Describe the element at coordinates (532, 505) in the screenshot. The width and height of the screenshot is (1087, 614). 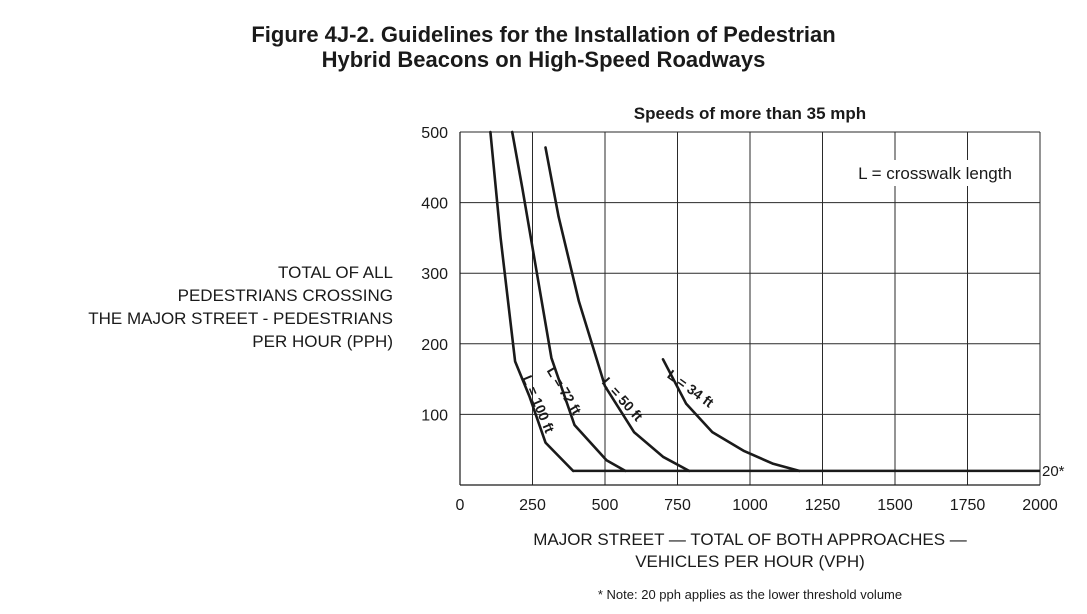
I see `x-tick-label: 250` at that location.